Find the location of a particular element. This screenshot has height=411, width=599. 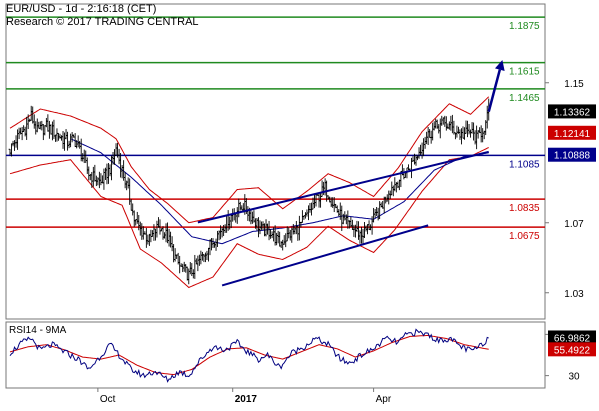

rsi-line is located at coordinates (249, 355).